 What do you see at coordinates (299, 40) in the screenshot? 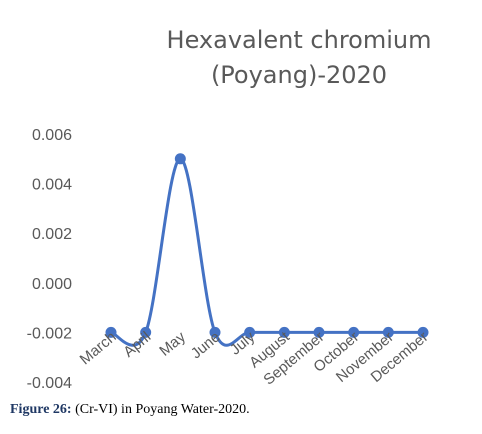
I see `chart-title-line-1: Hexavalent chromium` at bounding box center [299, 40].